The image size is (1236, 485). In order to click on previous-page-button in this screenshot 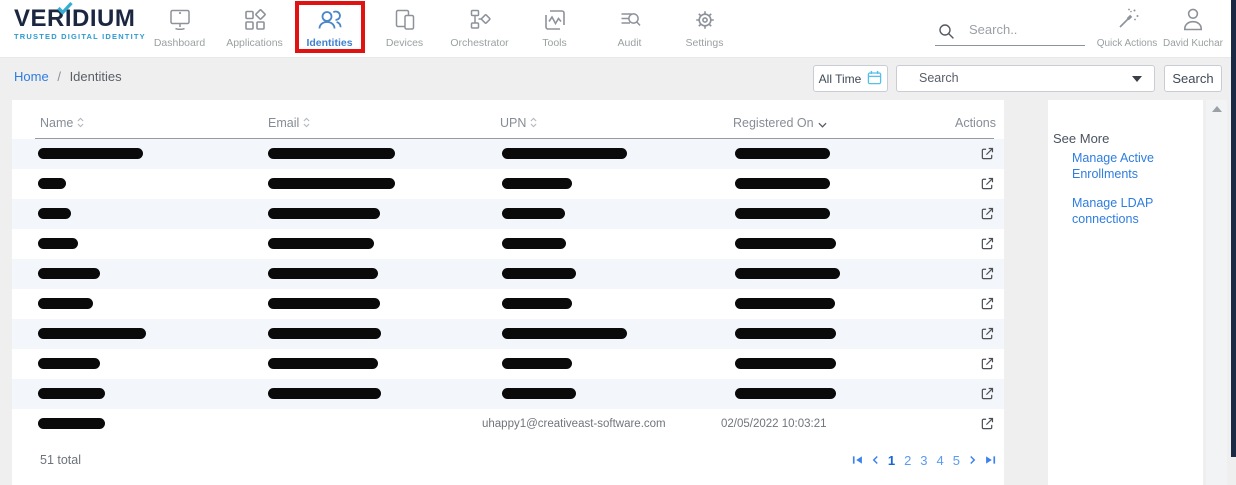, I will do `click(875, 460)`.